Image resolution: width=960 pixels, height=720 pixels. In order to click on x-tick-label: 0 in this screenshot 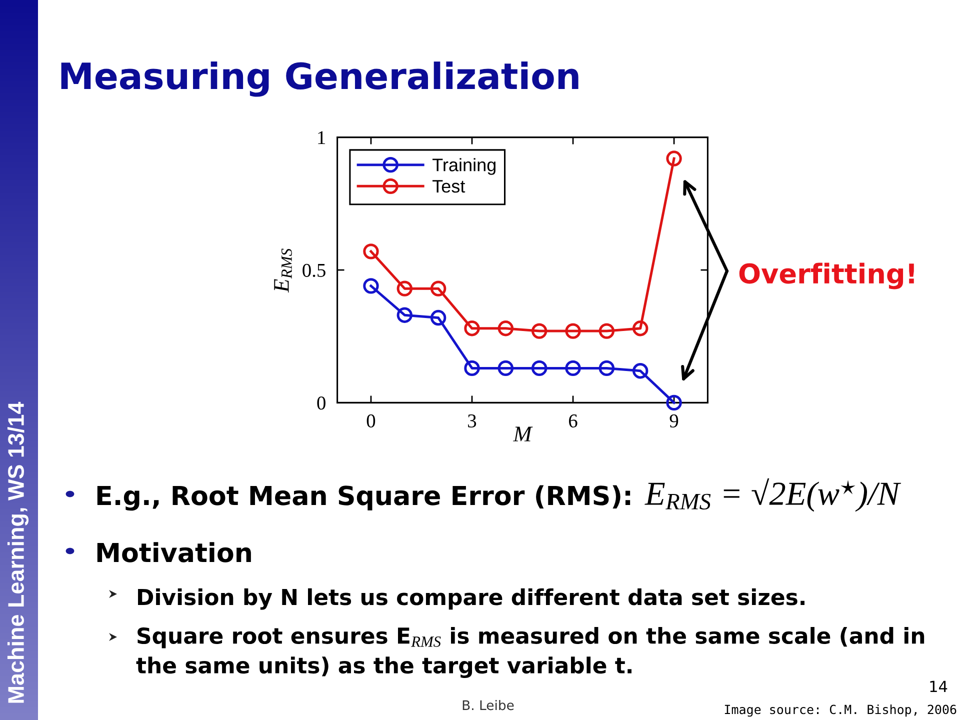, I will do `click(371, 421)`.